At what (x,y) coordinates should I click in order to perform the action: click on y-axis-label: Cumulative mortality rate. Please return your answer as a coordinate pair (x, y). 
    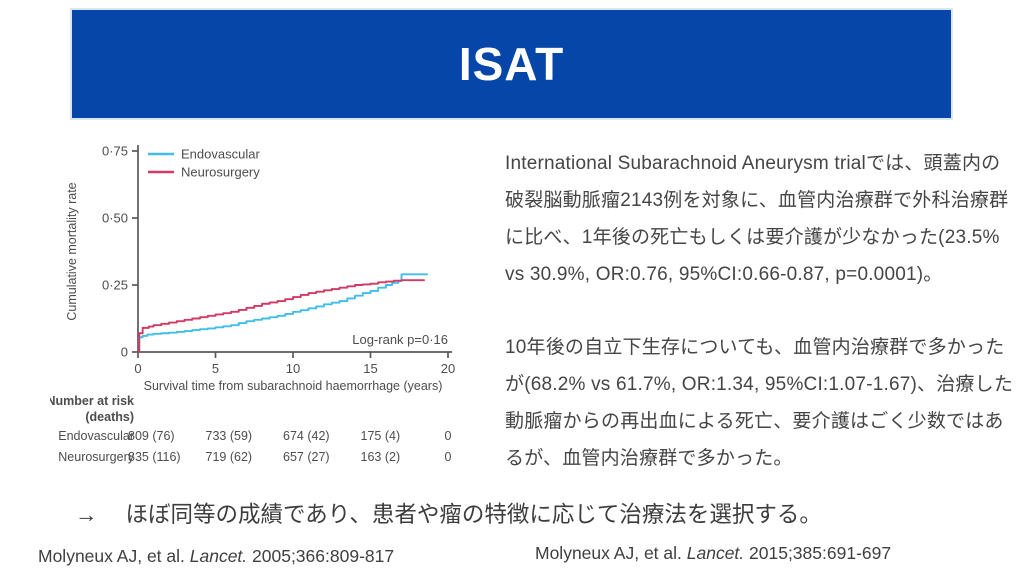
    Looking at the image, I should click on (72, 251).